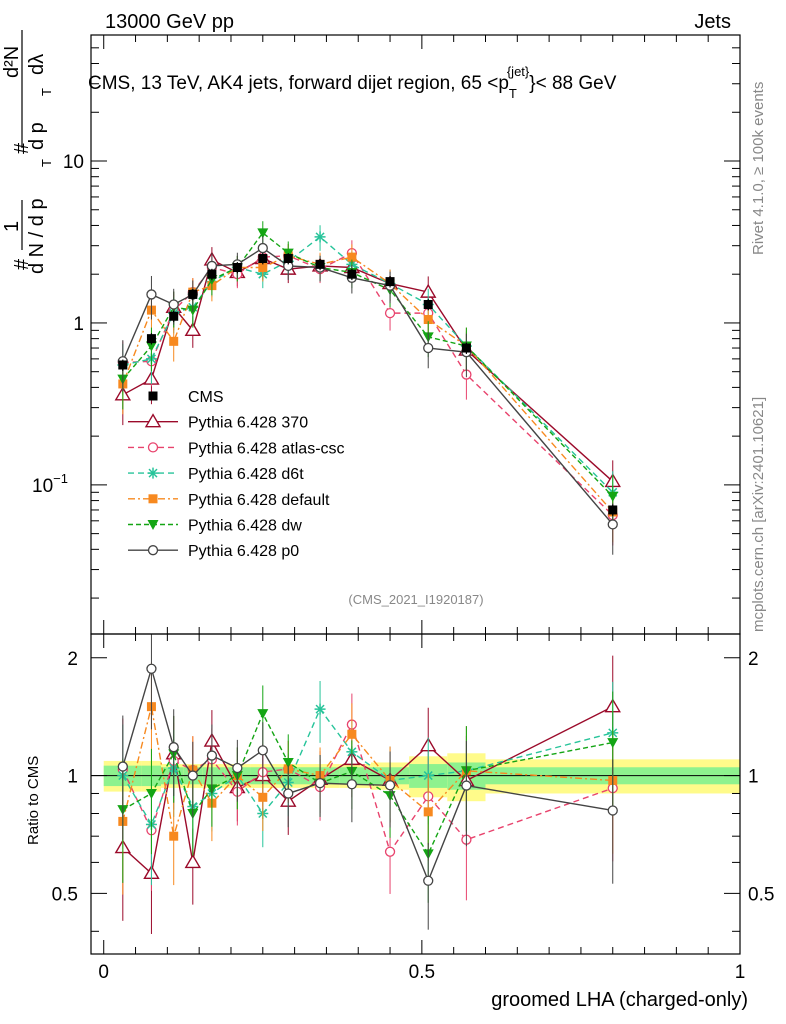  What do you see at coordinates (758, 514) in the screenshot?
I see `mcplots-label: mcplots.cern.ch [arXiv:2401.10621]` at bounding box center [758, 514].